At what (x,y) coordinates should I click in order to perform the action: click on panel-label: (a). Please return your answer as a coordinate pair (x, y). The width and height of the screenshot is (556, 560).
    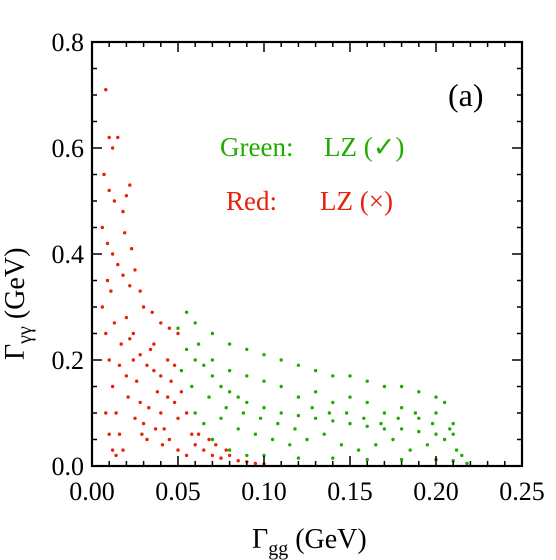
    Looking at the image, I should click on (466, 95).